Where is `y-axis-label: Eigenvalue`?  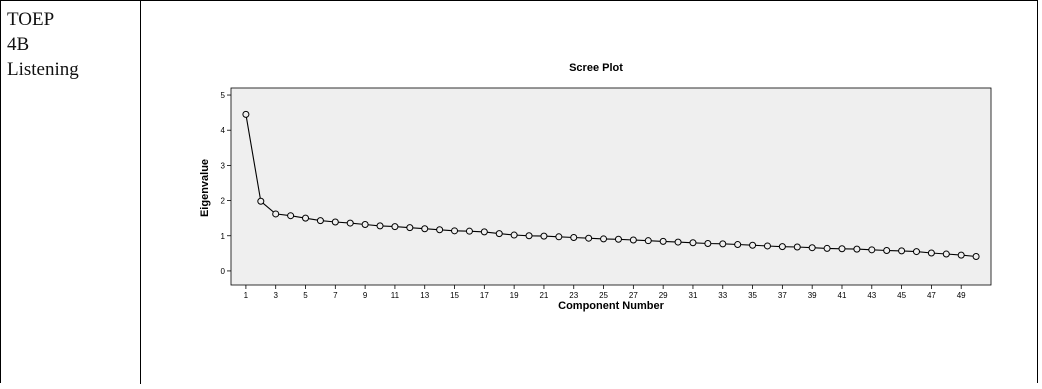
y-axis-label: Eigenvalue is located at coordinates (205, 188).